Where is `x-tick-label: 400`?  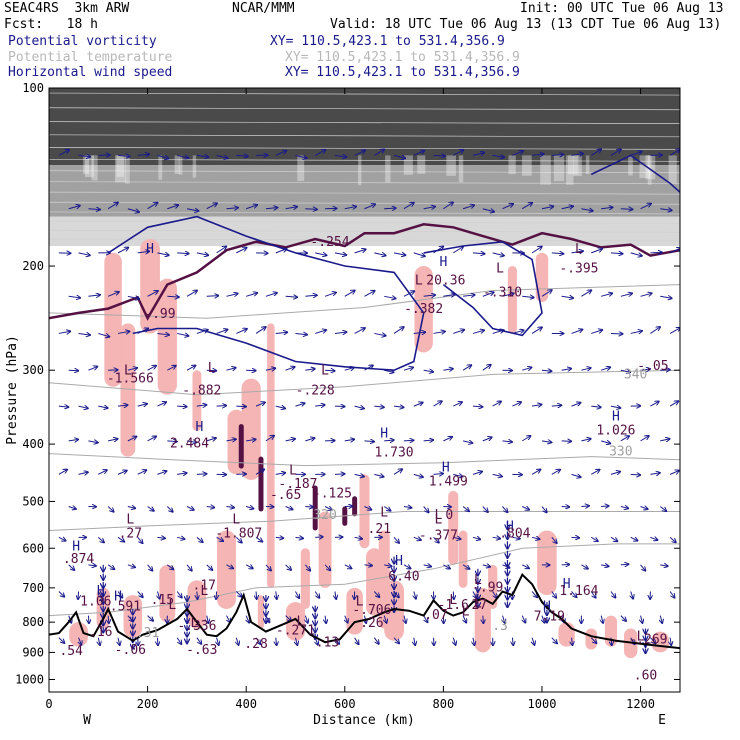
x-tick-label: 400 is located at coordinates (246, 704).